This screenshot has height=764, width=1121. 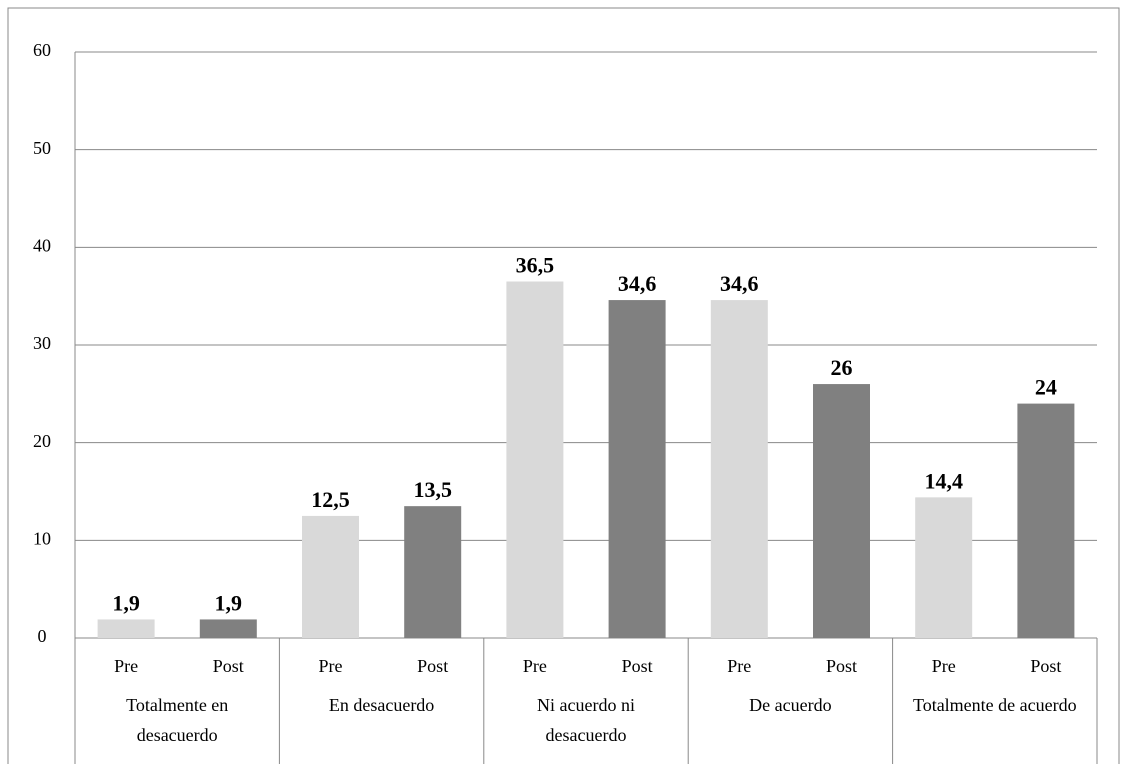 What do you see at coordinates (42, 343) in the screenshot?
I see `y-tick-label: 30` at bounding box center [42, 343].